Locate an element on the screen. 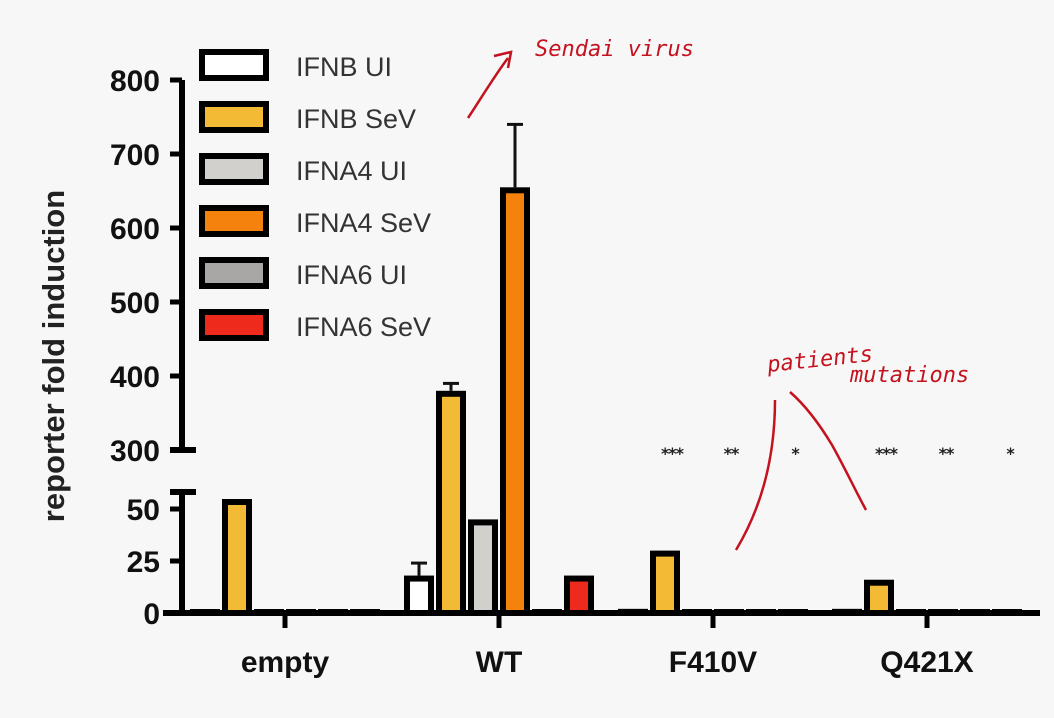 The width and height of the screenshot is (1054, 718). legend-label: IFNB SeV is located at coordinates (356, 119).